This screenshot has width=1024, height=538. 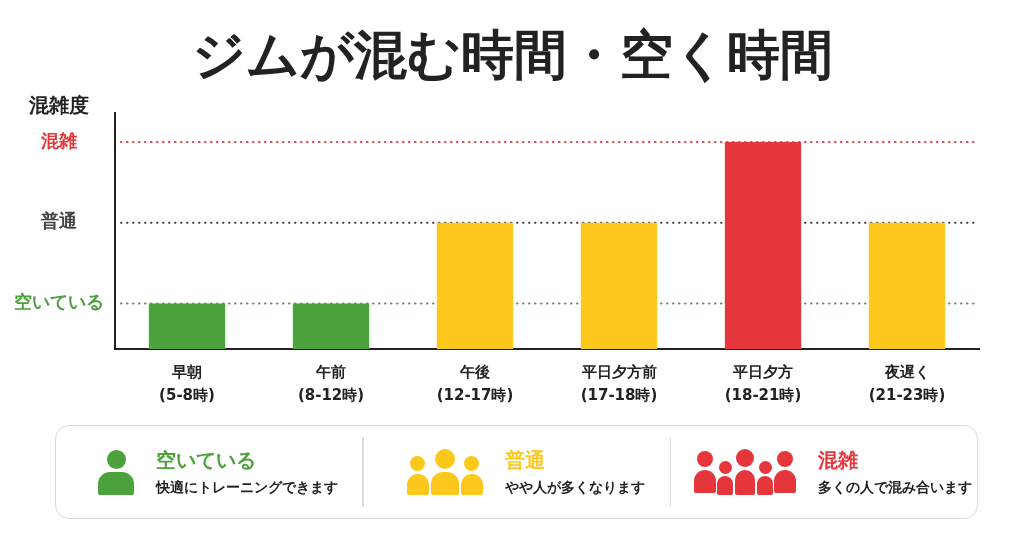 What do you see at coordinates (838, 460) in the screenshot?
I see `legend-label: 混雑` at bounding box center [838, 460].